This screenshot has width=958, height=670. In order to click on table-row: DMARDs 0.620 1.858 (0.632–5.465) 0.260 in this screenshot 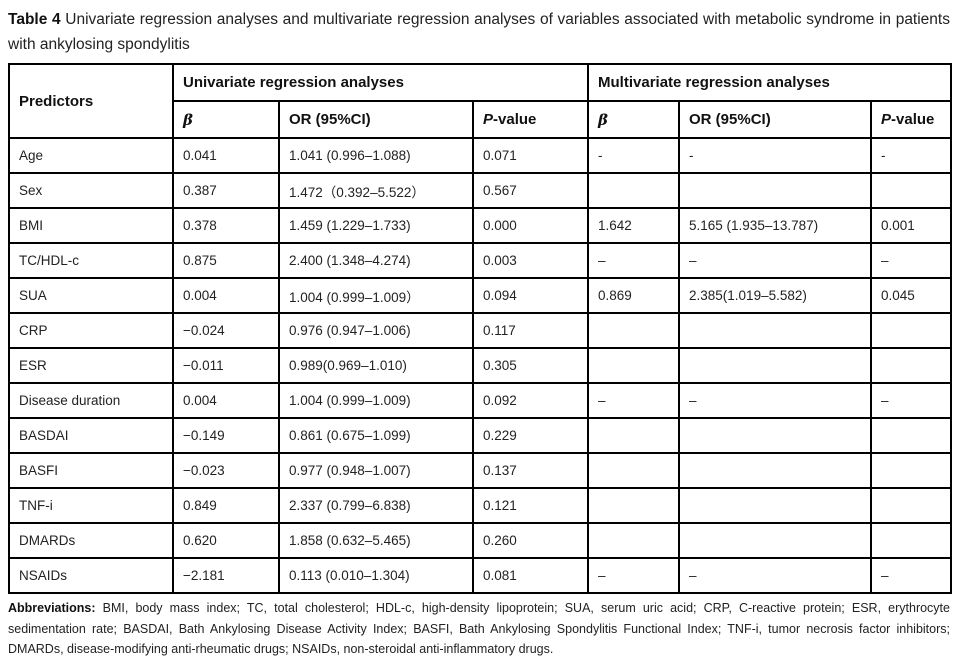, I will do `click(480, 540)`.